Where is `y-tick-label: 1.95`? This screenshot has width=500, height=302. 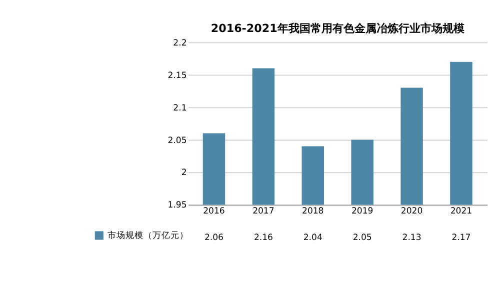
y-tick-label: 1.95 is located at coordinates (177, 205).